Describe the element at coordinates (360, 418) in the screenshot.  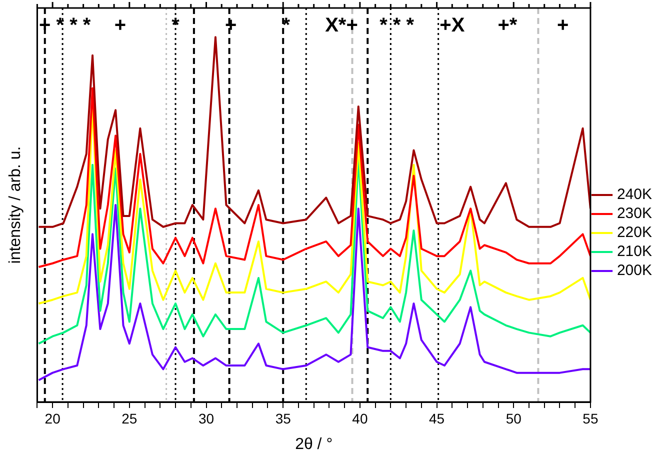
I see `x-tick-label: 40` at that location.